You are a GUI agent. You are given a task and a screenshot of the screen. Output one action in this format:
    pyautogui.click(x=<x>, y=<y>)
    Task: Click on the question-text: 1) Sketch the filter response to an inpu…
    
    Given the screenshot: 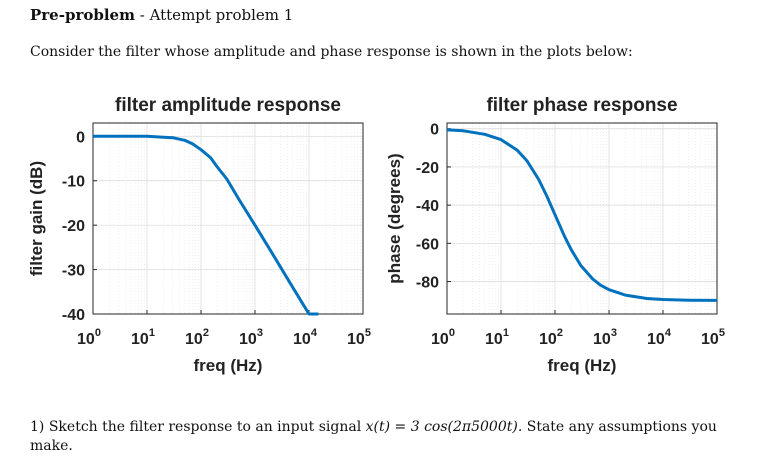 What is the action you would take?
    pyautogui.click(x=387, y=437)
    